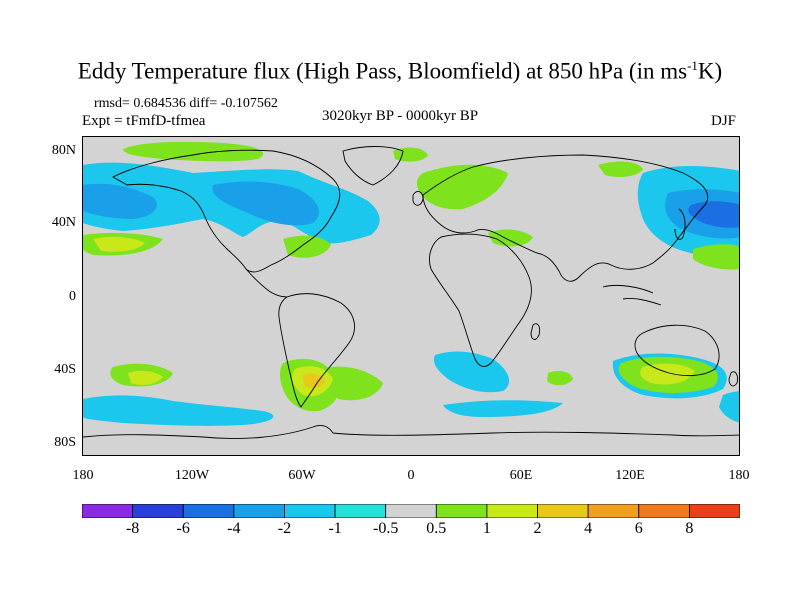  Describe the element at coordinates (521, 475) in the screenshot. I see `lon-tick-60e: 60E` at that location.